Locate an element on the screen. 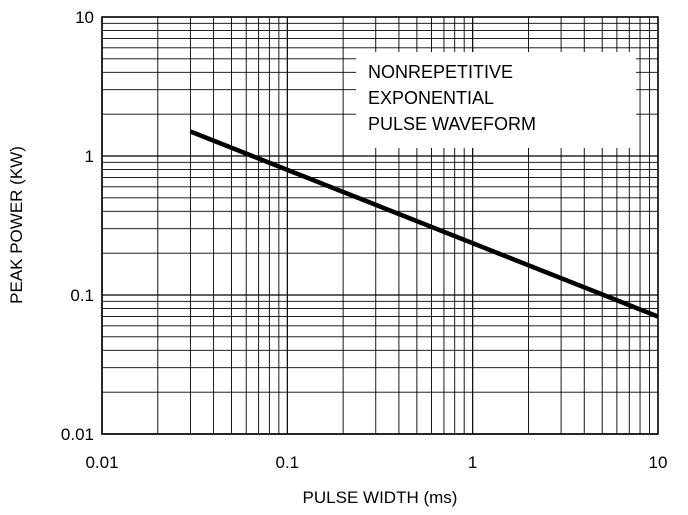  x-tick-label: 10 is located at coordinates (658, 462).